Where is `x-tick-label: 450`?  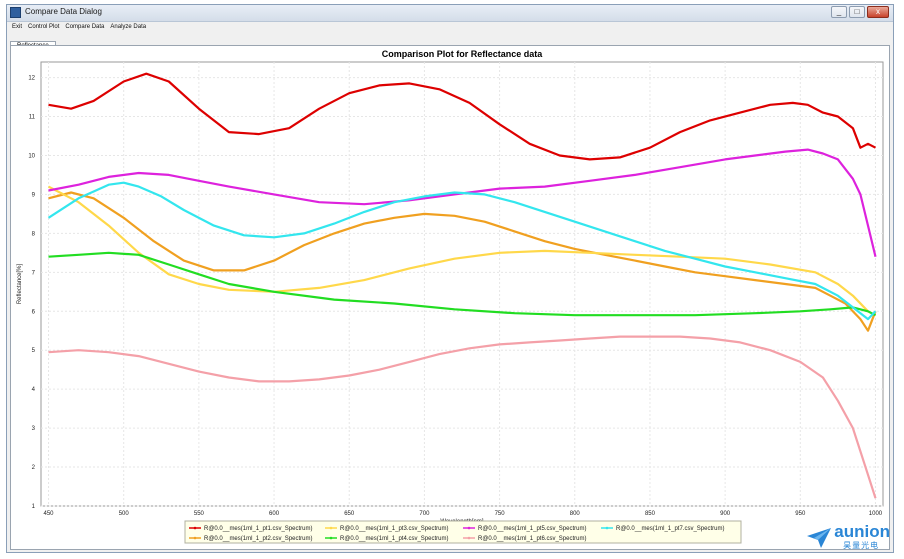
x-tick-label: 450 is located at coordinates (49, 514).